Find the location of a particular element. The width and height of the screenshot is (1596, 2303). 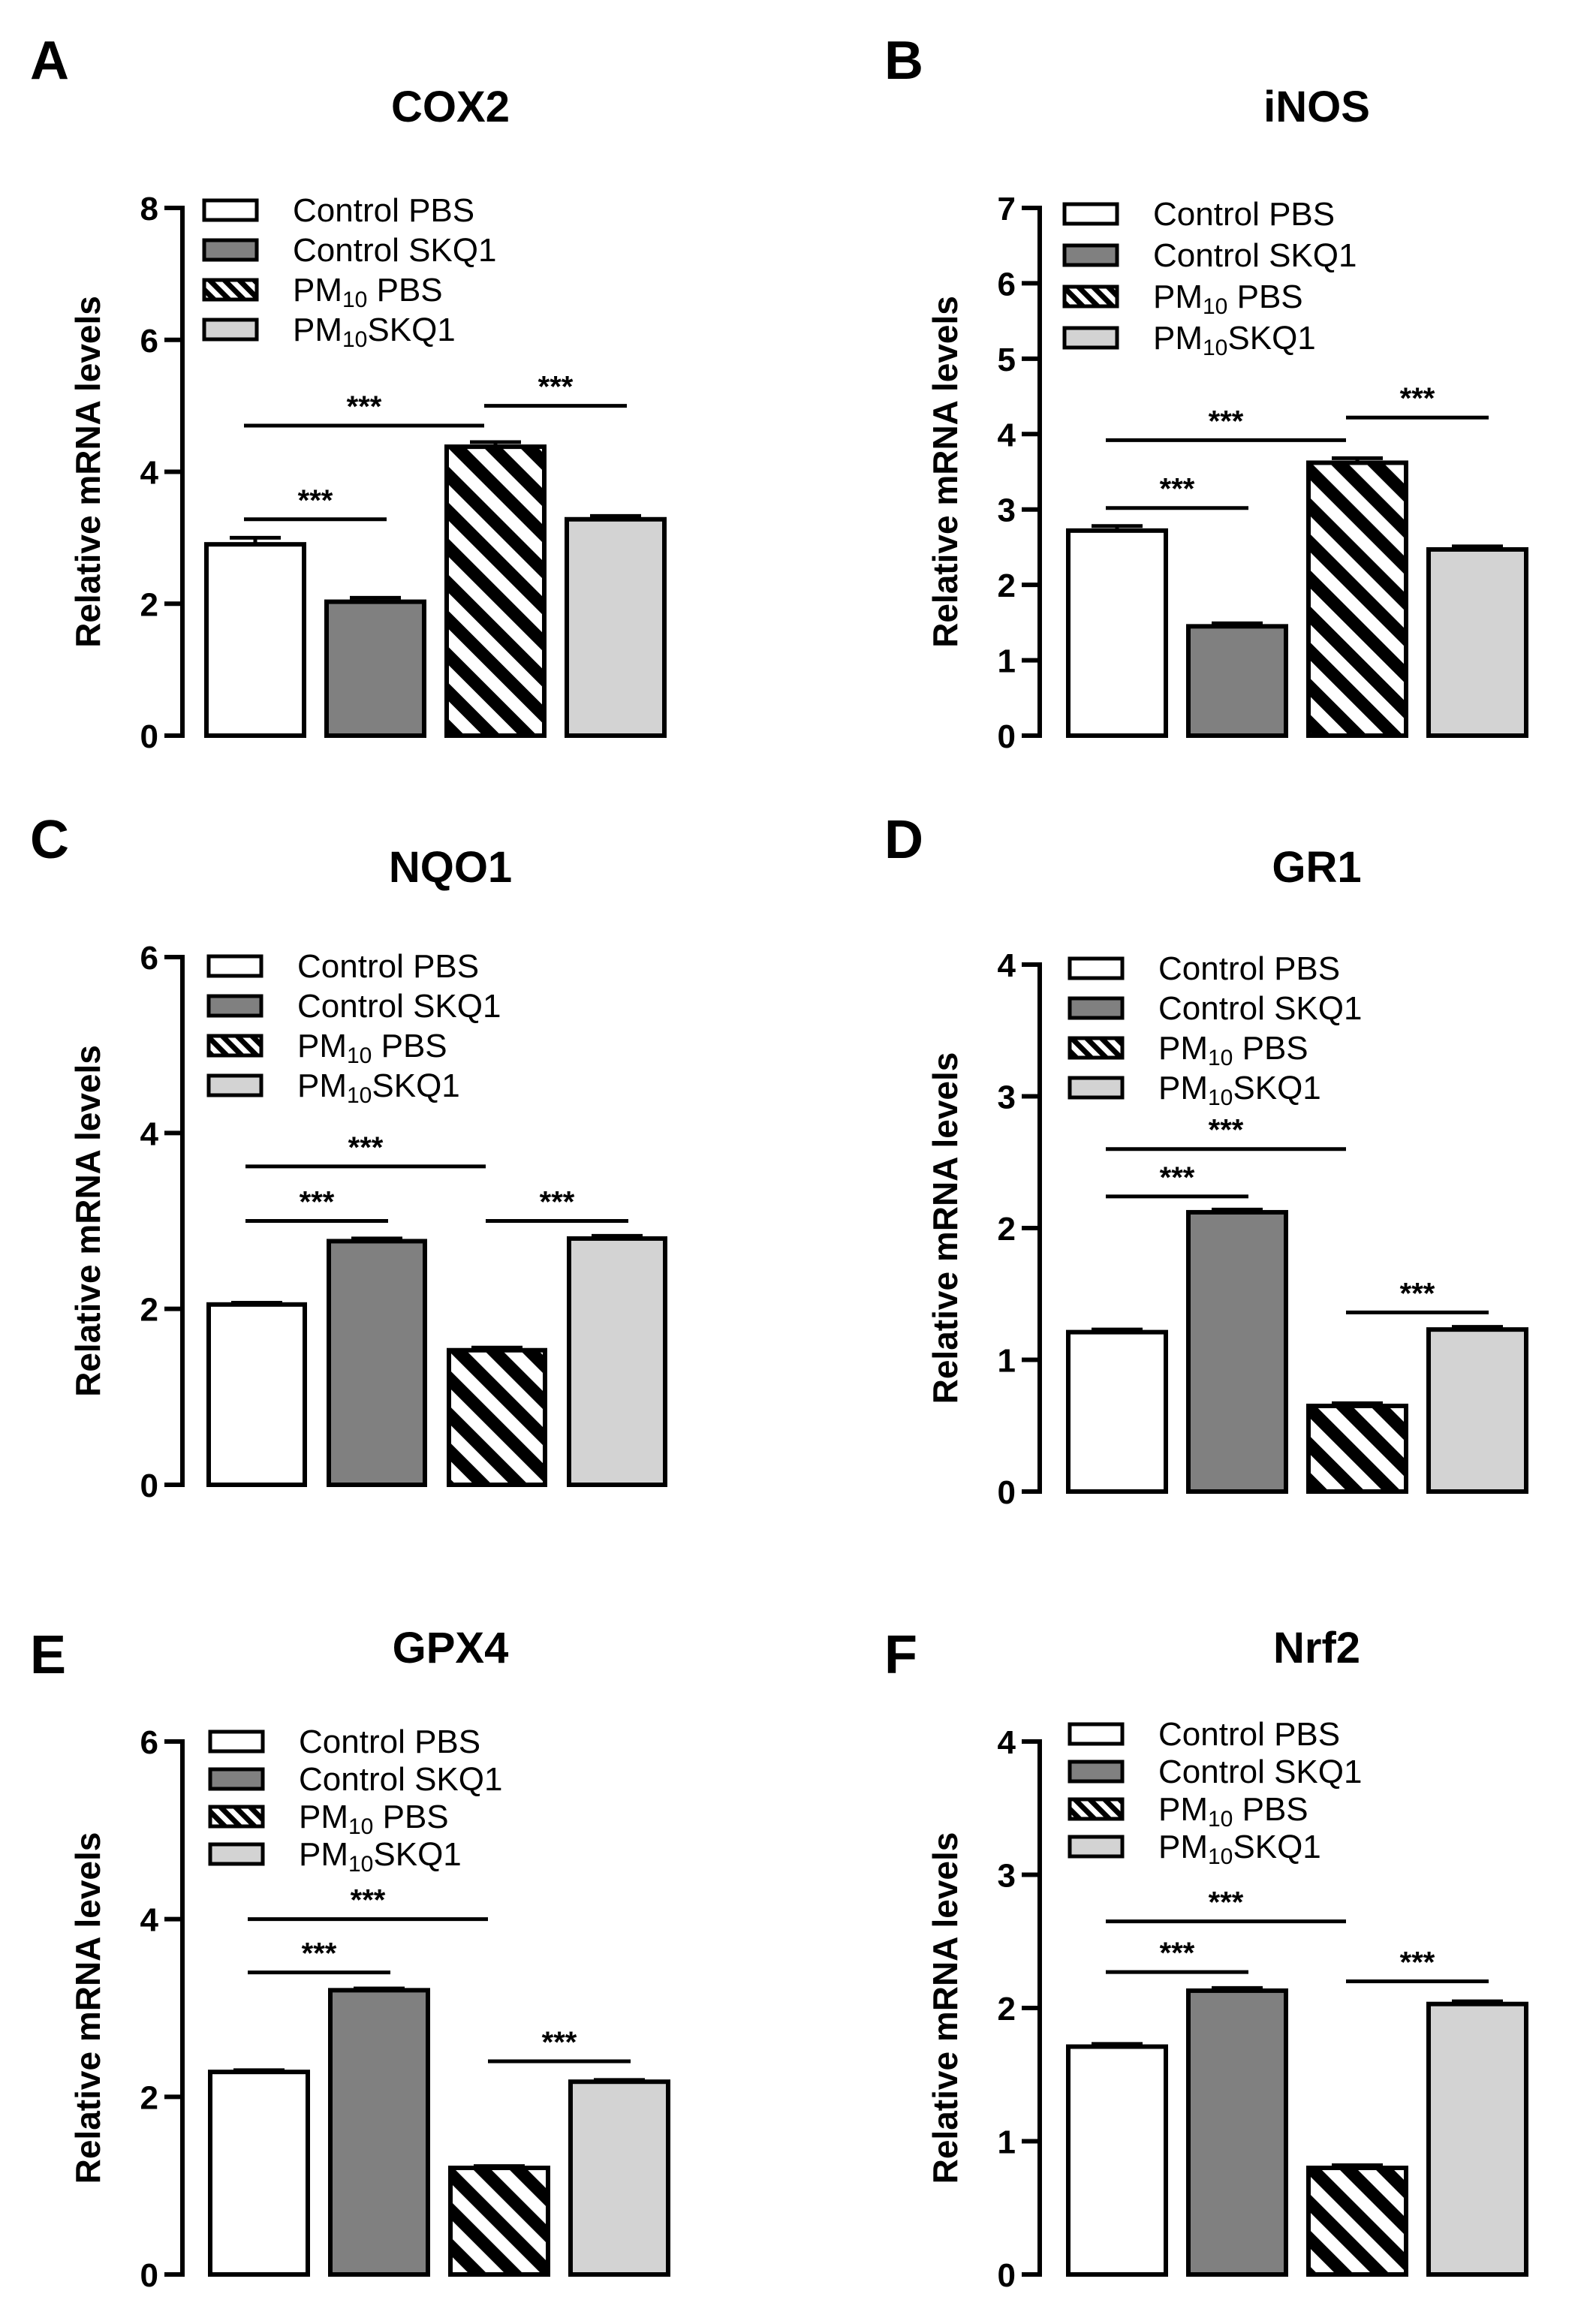

panel-letter: F is located at coordinates (900, 1655).